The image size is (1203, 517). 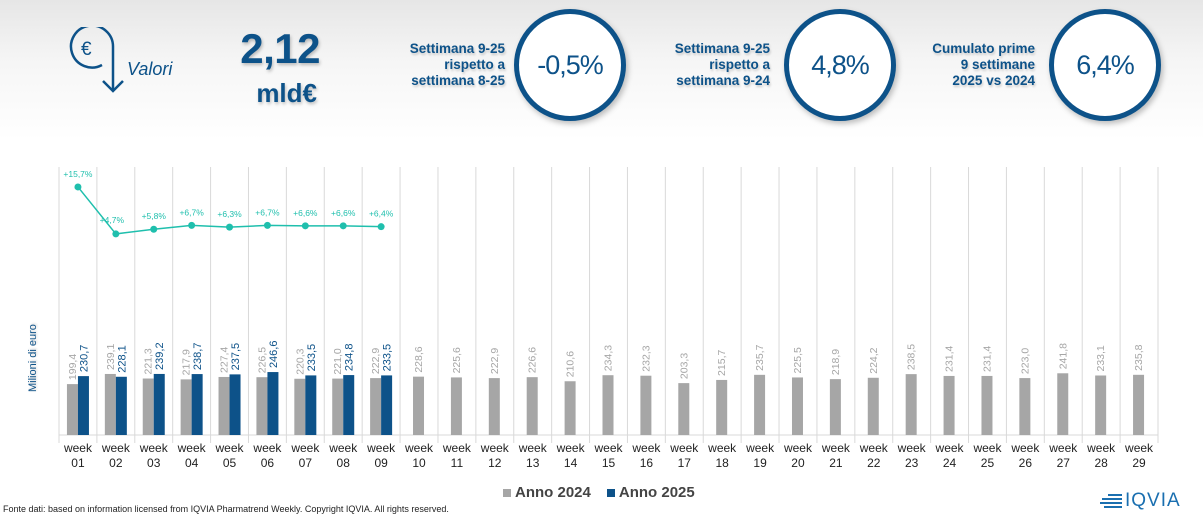 What do you see at coordinates (457, 64) in the screenshot?
I see `kpi-weekly-label: Settimana 9-25 rispetto a settimana 8-25` at bounding box center [457, 64].